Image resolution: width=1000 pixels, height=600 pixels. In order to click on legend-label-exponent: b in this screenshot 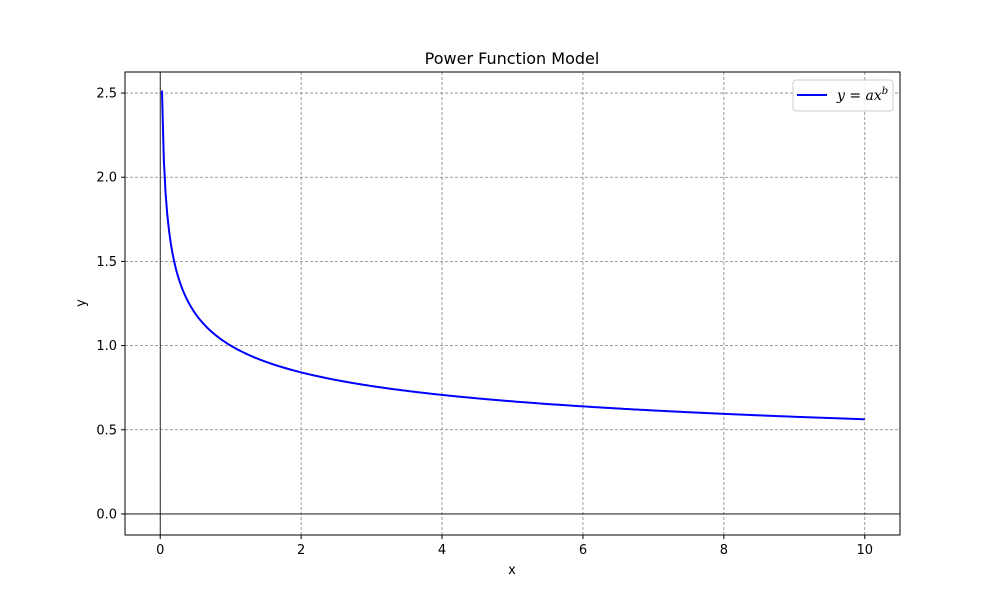, I will do `click(885, 91)`.